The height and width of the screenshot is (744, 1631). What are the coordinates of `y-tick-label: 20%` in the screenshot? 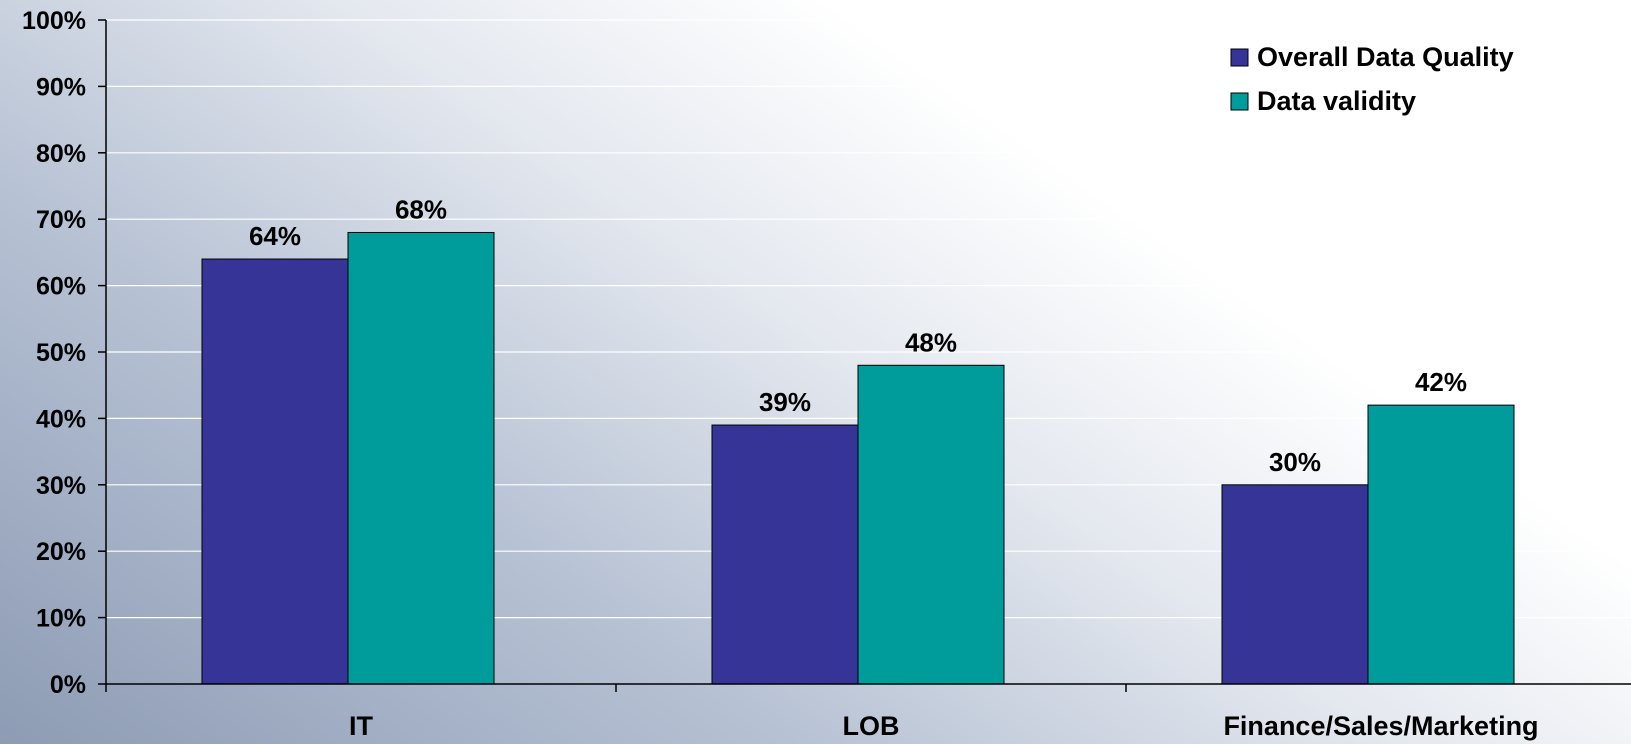 It's located at (61, 552).